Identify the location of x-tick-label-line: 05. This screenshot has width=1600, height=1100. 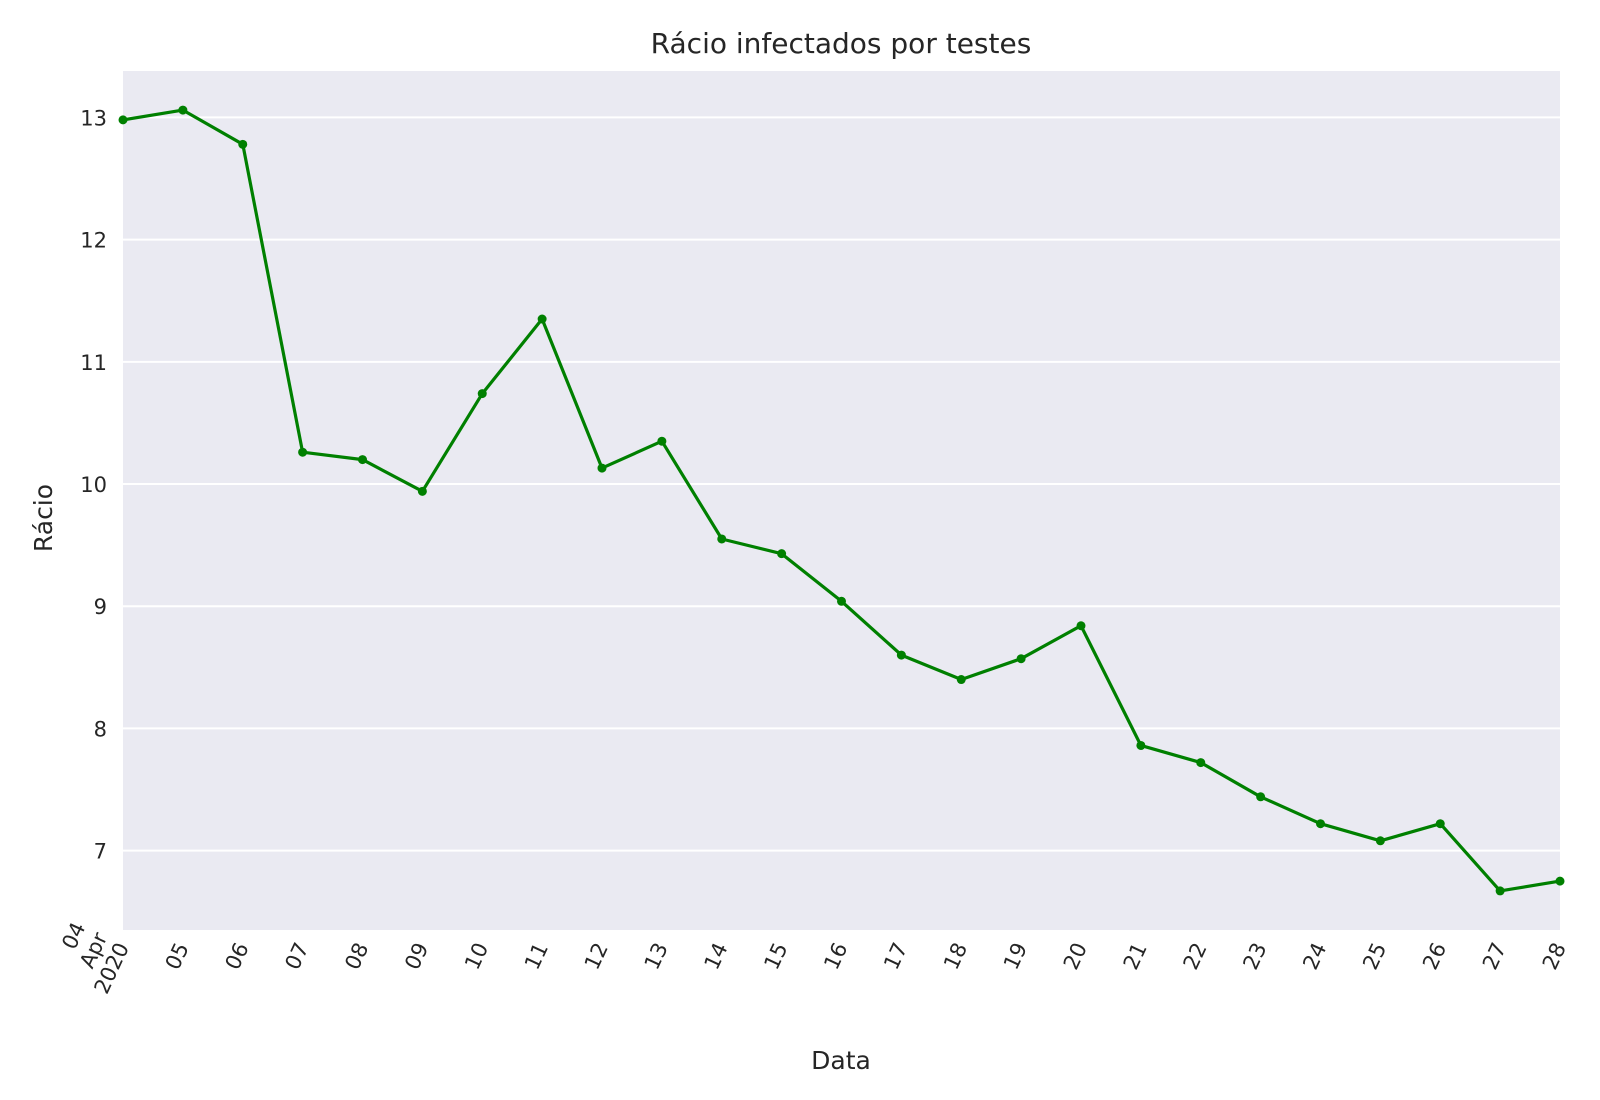
(177, 956).